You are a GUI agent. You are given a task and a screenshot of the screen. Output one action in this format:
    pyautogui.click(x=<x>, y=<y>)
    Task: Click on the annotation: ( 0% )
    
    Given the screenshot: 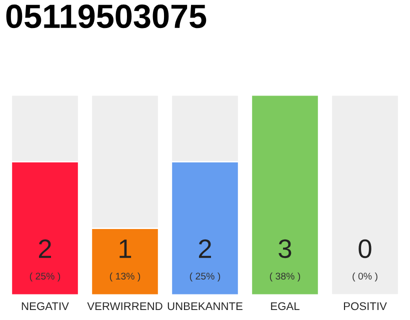 What is the action you would take?
    pyautogui.click(x=365, y=277)
    